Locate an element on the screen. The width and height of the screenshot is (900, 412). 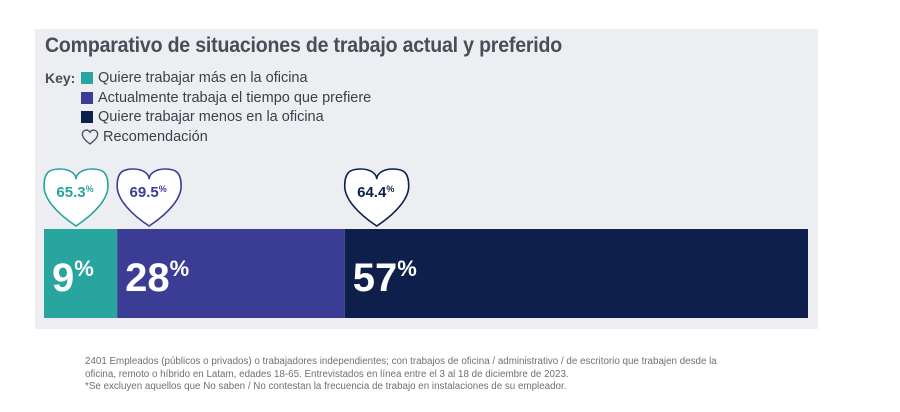
legend-item-more-office: Quiere trabajar más en la oficina is located at coordinates (194, 78).